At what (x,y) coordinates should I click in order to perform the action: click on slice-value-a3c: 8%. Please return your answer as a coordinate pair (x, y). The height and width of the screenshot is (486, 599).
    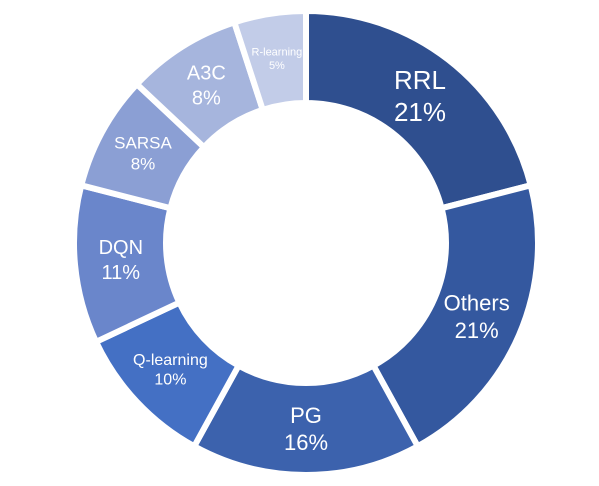
    Looking at the image, I should click on (206, 98).